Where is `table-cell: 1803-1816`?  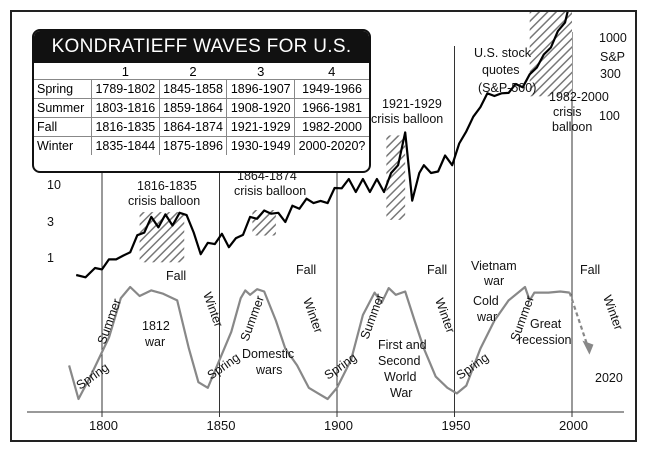 table-cell: 1803-1816 is located at coordinates (125, 108).